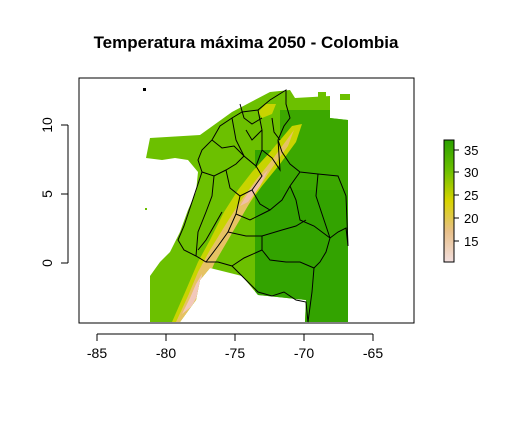 This screenshot has width=526, height=426. Describe the element at coordinates (314, 150) in the screenshot. I see `raster-llanos-hot` at that location.